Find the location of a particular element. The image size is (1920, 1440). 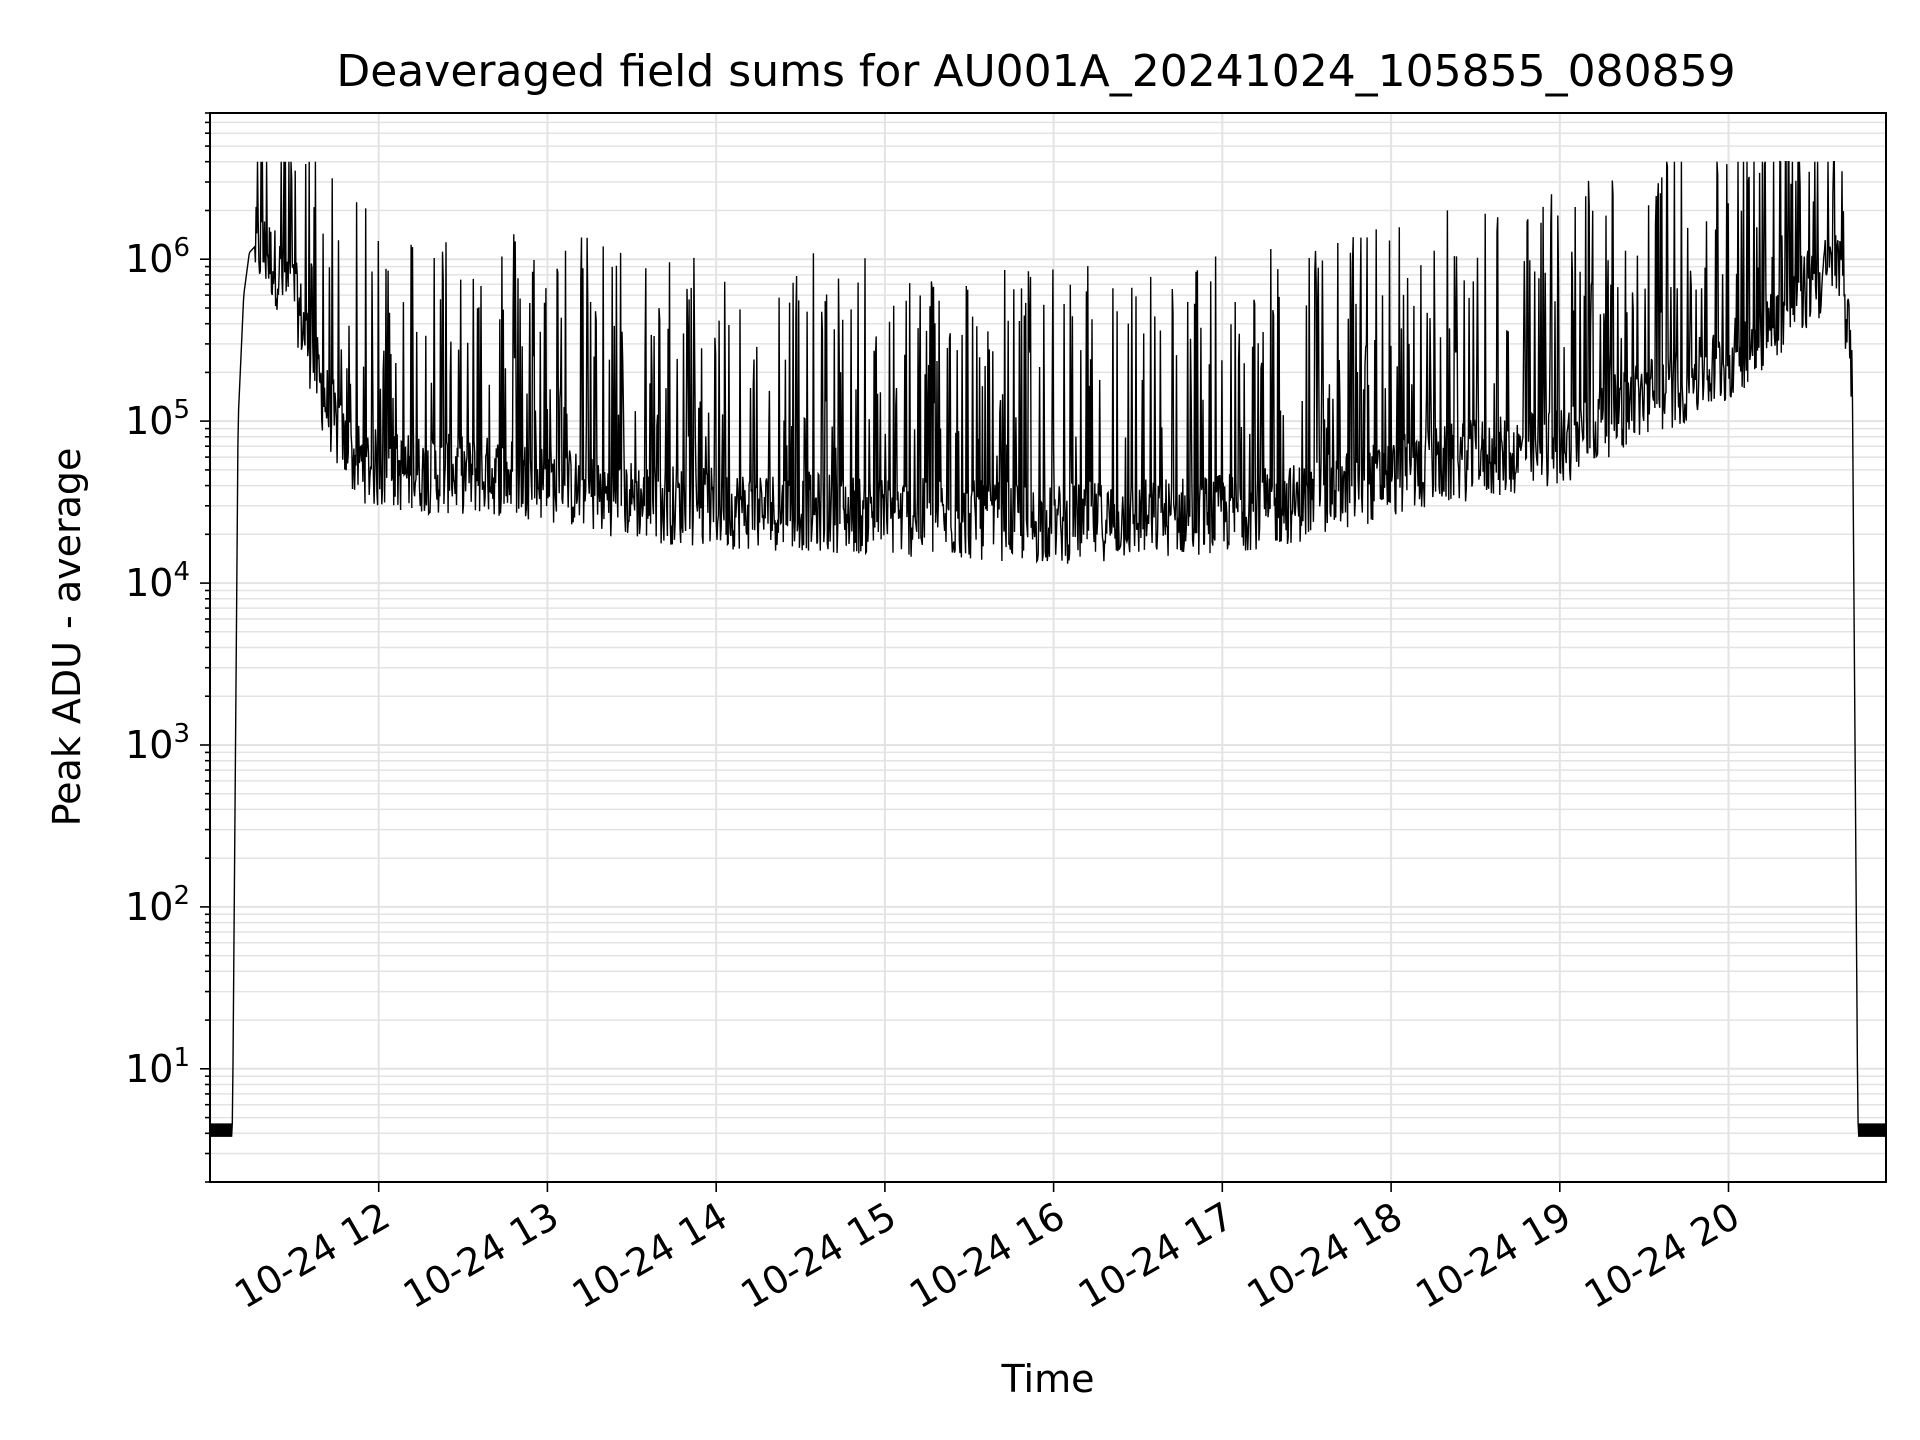

x-tick-label: 10-24 16 is located at coordinates (987, 1256).